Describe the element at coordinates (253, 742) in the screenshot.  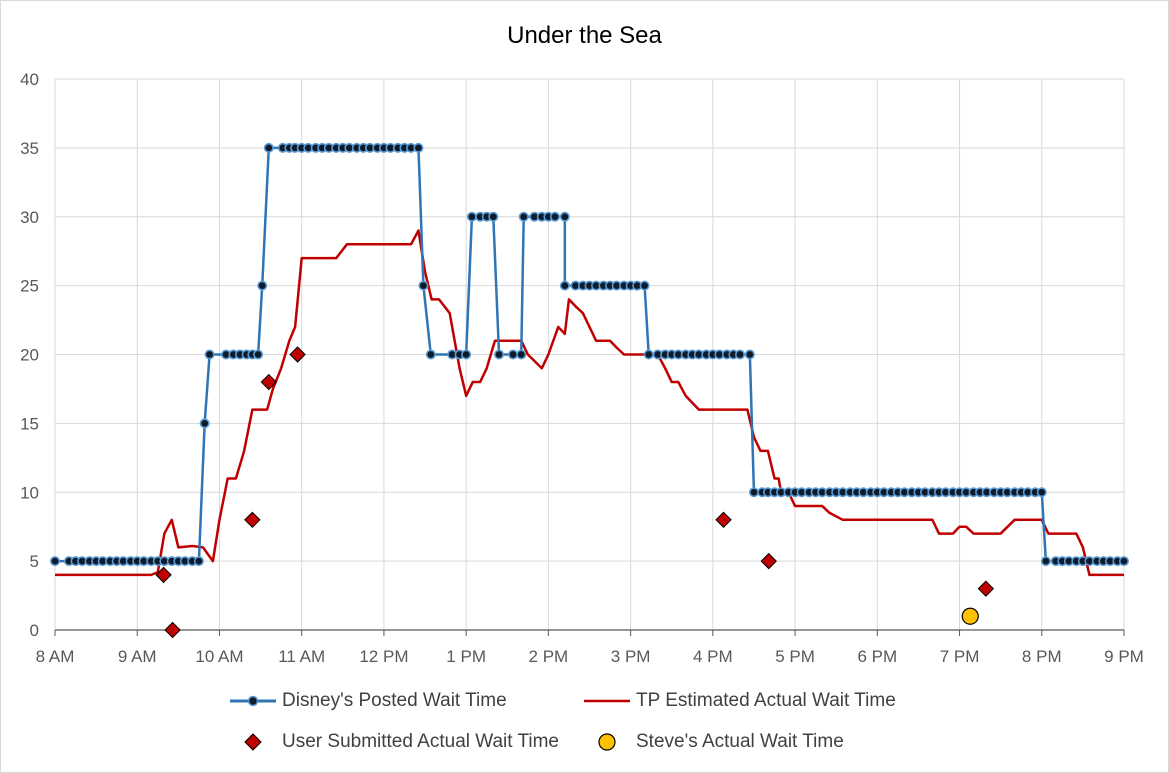
I see `legend-user-swatch` at that location.